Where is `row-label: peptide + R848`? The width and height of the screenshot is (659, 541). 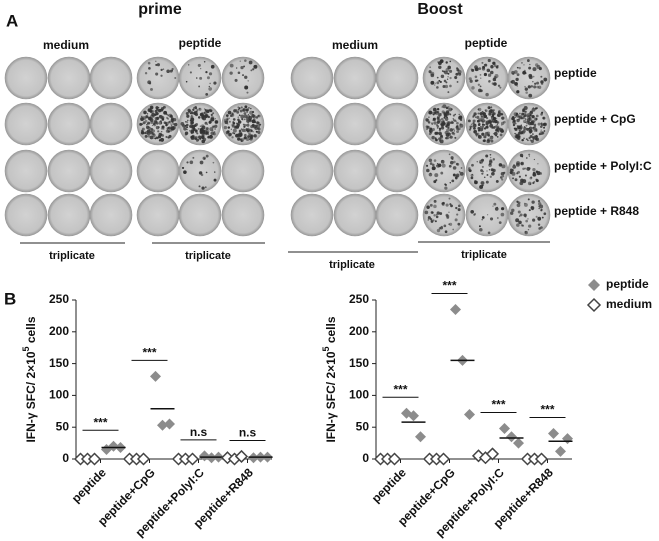 row-label: peptide + R848 is located at coordinates (596, 211).